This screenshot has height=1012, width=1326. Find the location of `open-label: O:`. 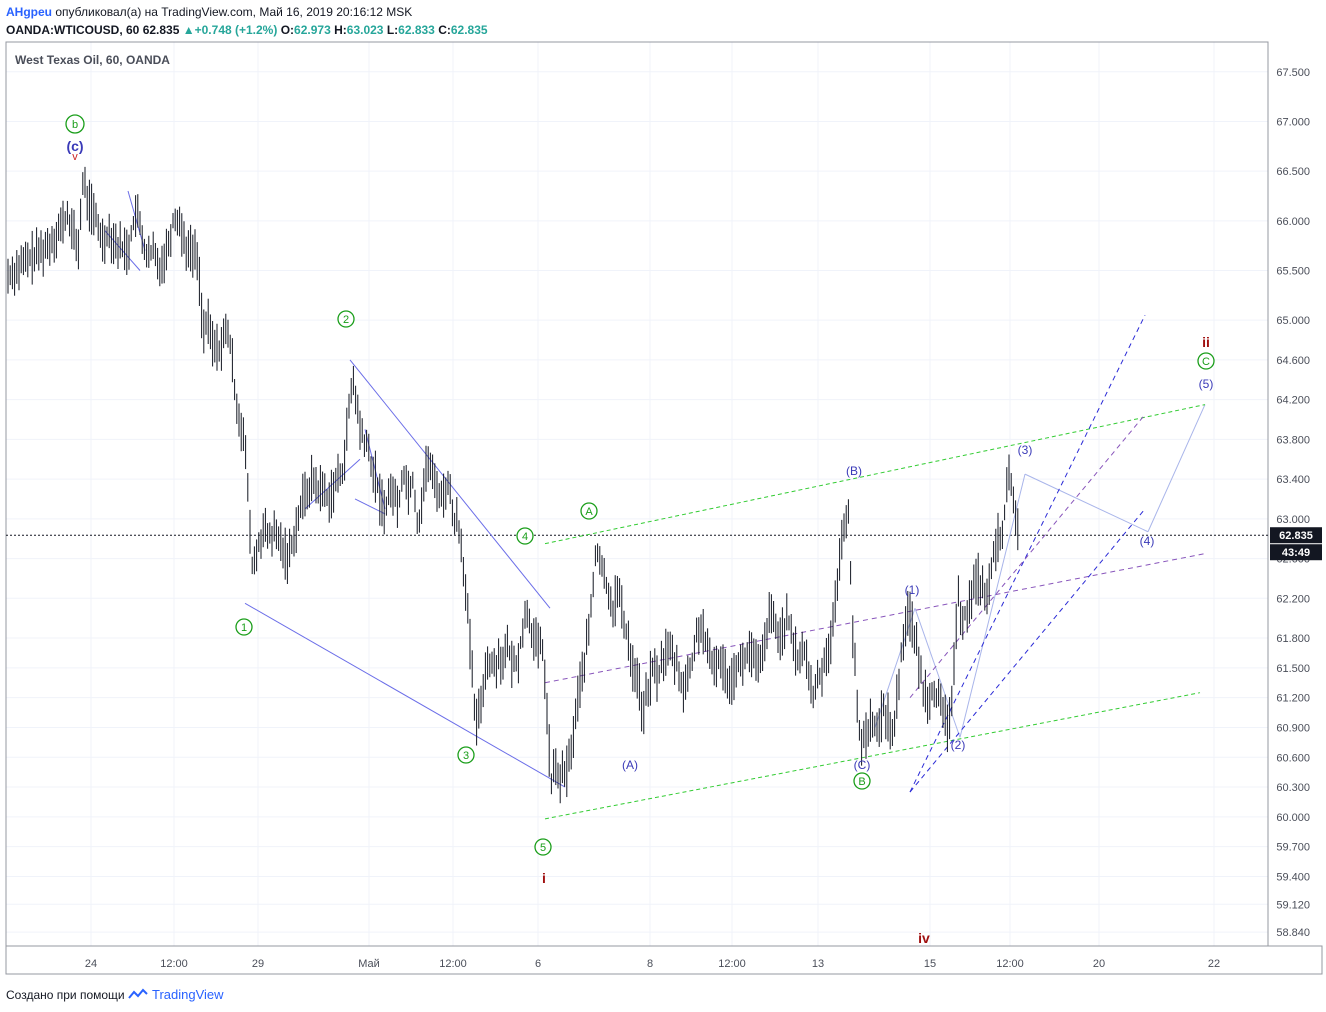

open-label: O: is located at coordinates (287, 30).